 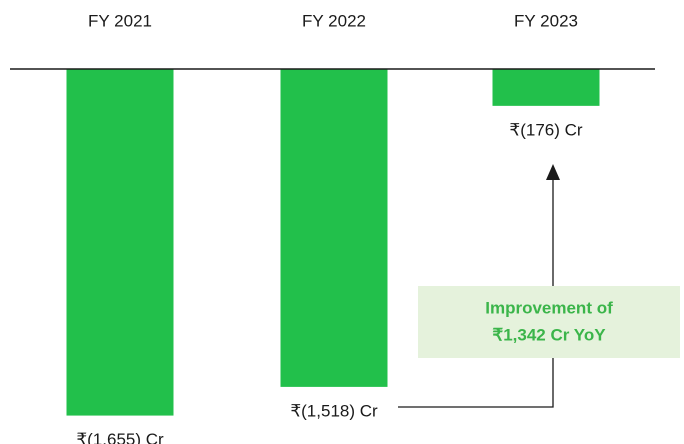 I want to click on annotation-text: Improvement of, so click(x=549, y=307).